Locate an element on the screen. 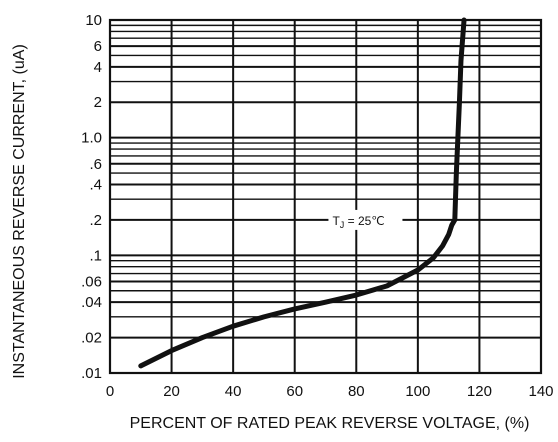  x-tick-label: 40 is located at coordinates (233, 391).